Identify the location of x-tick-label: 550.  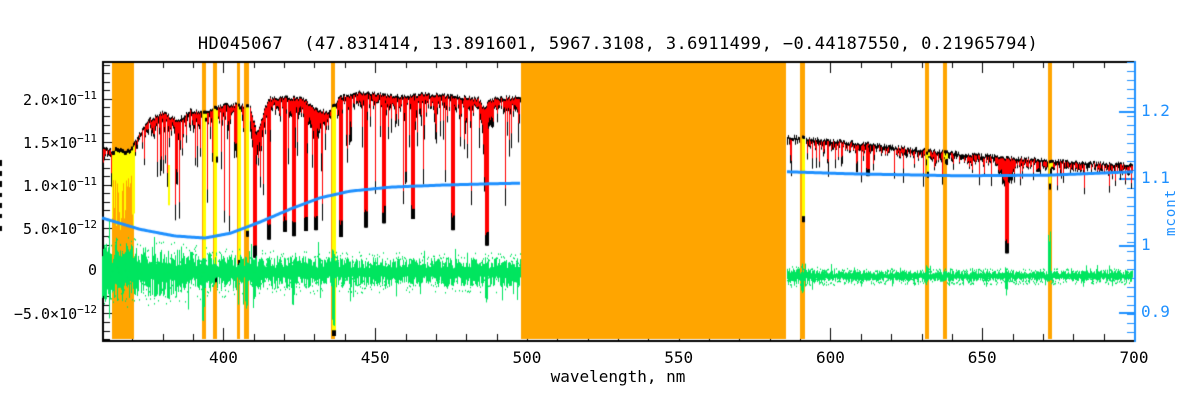
(679, 357).